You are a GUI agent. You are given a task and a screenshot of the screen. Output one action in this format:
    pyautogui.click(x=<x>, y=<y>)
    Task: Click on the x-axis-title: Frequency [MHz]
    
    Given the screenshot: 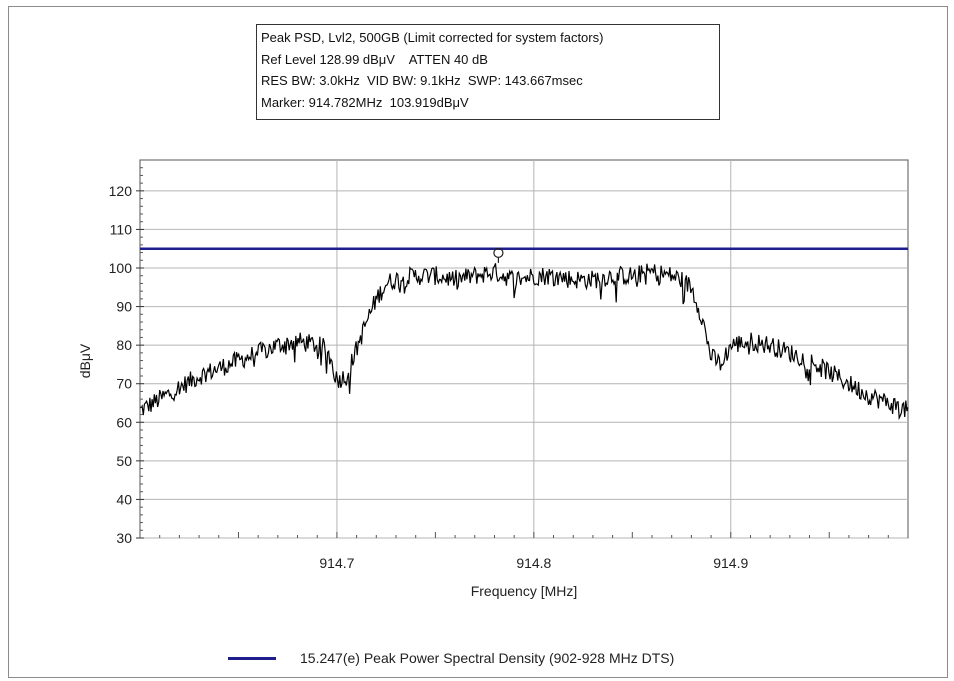 What is the action you would take?
    pyautogui.click(x=524, y=591)
    